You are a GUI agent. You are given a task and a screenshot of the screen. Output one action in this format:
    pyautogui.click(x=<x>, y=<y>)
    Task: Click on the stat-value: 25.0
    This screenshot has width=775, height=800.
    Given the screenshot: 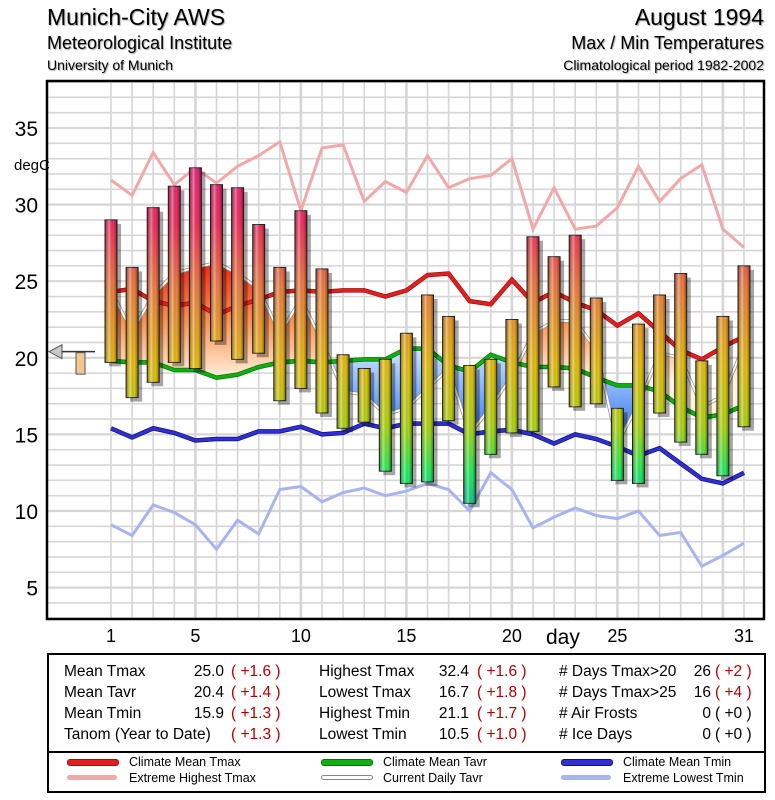 What is the action you would take?
    pyautogui.click(x=208, y=671)
    